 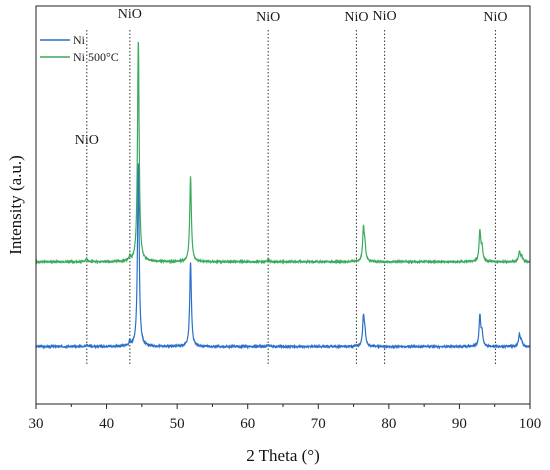 What do you see at coordinates (36, 424) in the screenshot?
I see `x-tick-label: 30` at bounding box center [36, 424].